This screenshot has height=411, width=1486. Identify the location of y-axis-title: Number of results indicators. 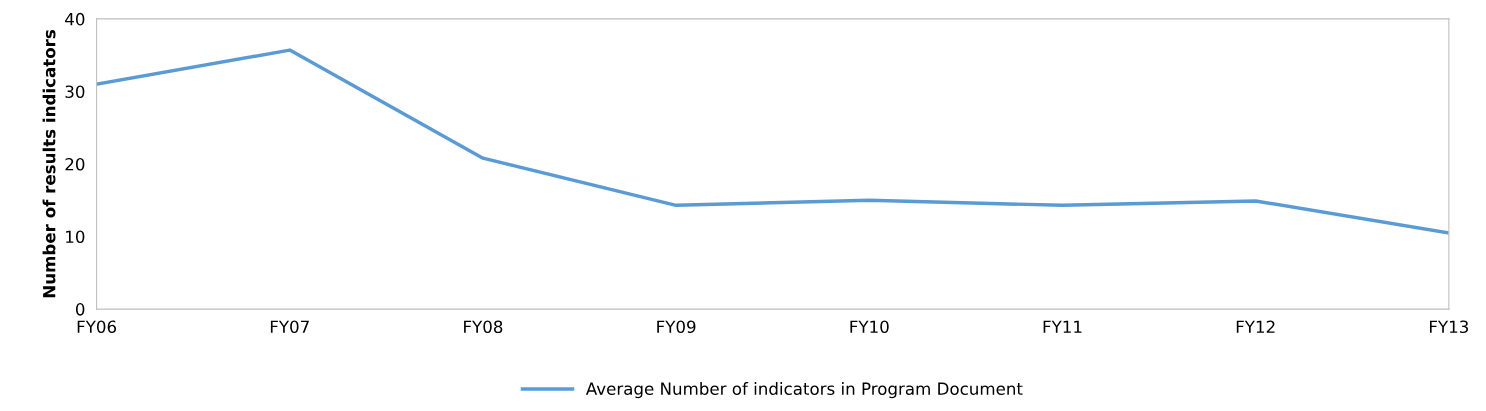
(49, 164).